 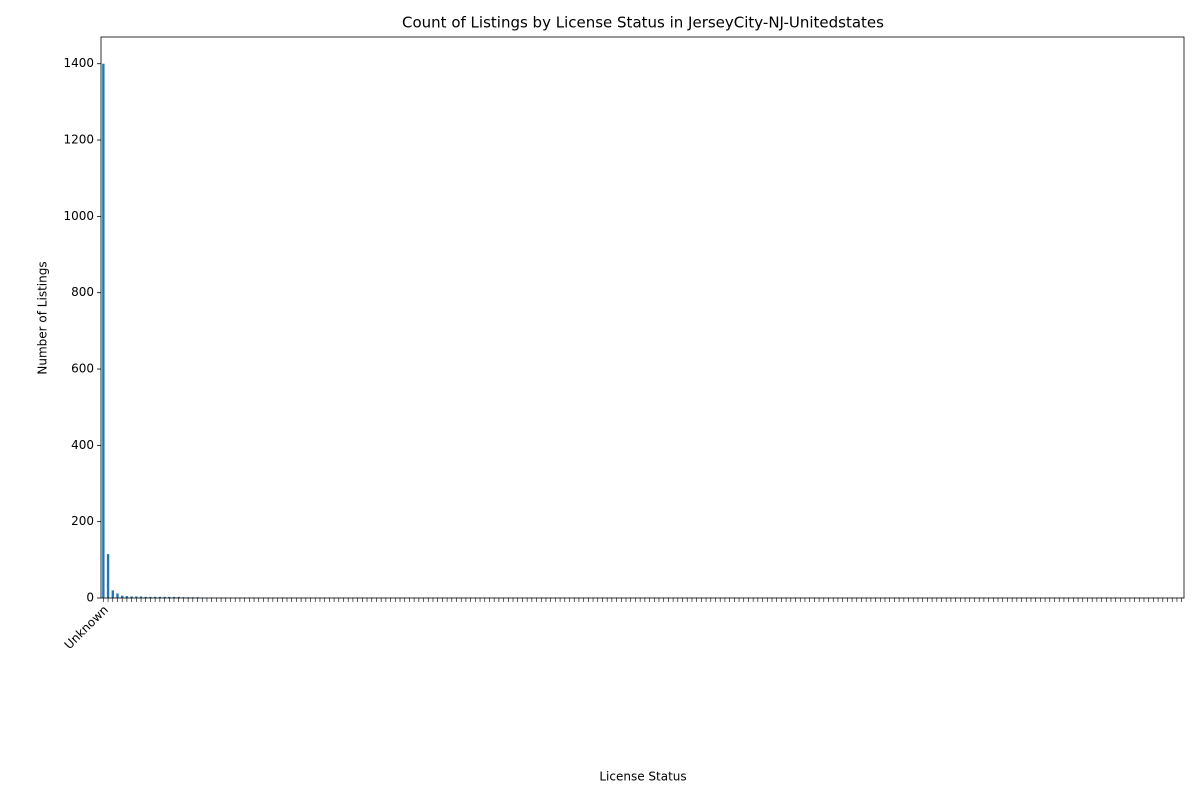 I want to click on x-axis-label: License Status, so click(x=642, y=777).